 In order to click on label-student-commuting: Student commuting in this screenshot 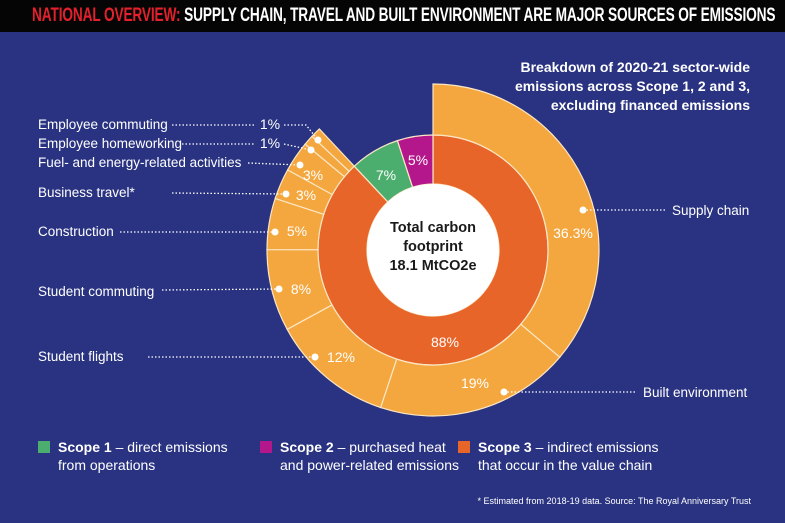, I will do `click(96, 291)`.